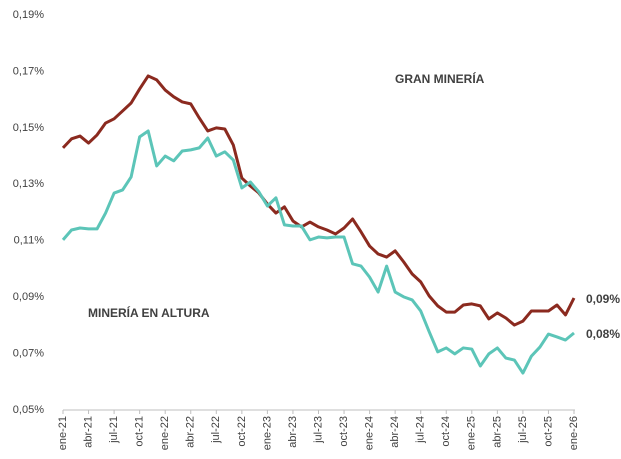  I want to click on x-tick-label: ene-22, so click(165, 433).